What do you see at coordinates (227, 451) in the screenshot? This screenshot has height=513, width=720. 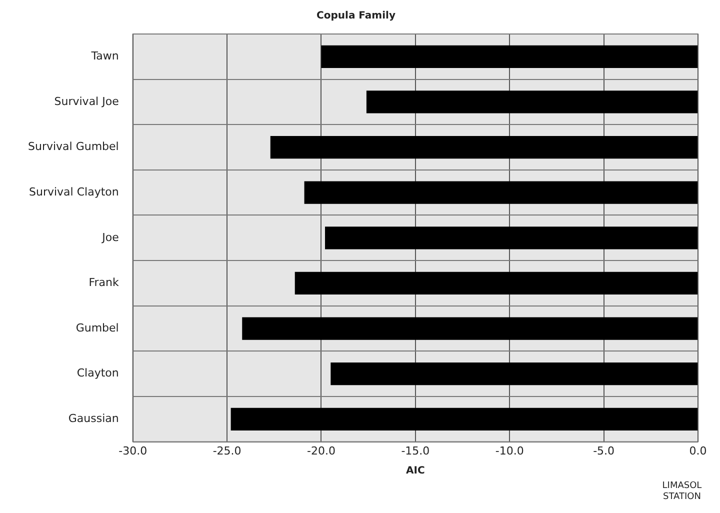 I see `x-tick-label: -25.0` at bounding box center [227, 451].